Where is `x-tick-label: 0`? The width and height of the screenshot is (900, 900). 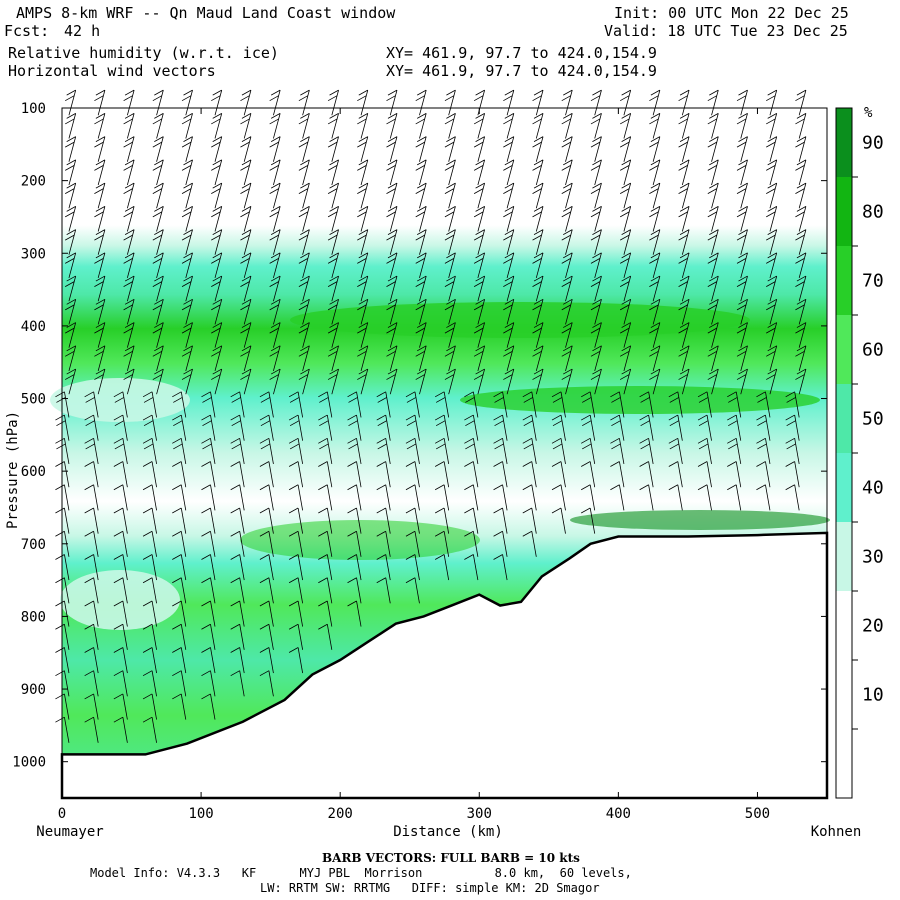
x-tick-label: 0 is located at coordinates (62, 814).